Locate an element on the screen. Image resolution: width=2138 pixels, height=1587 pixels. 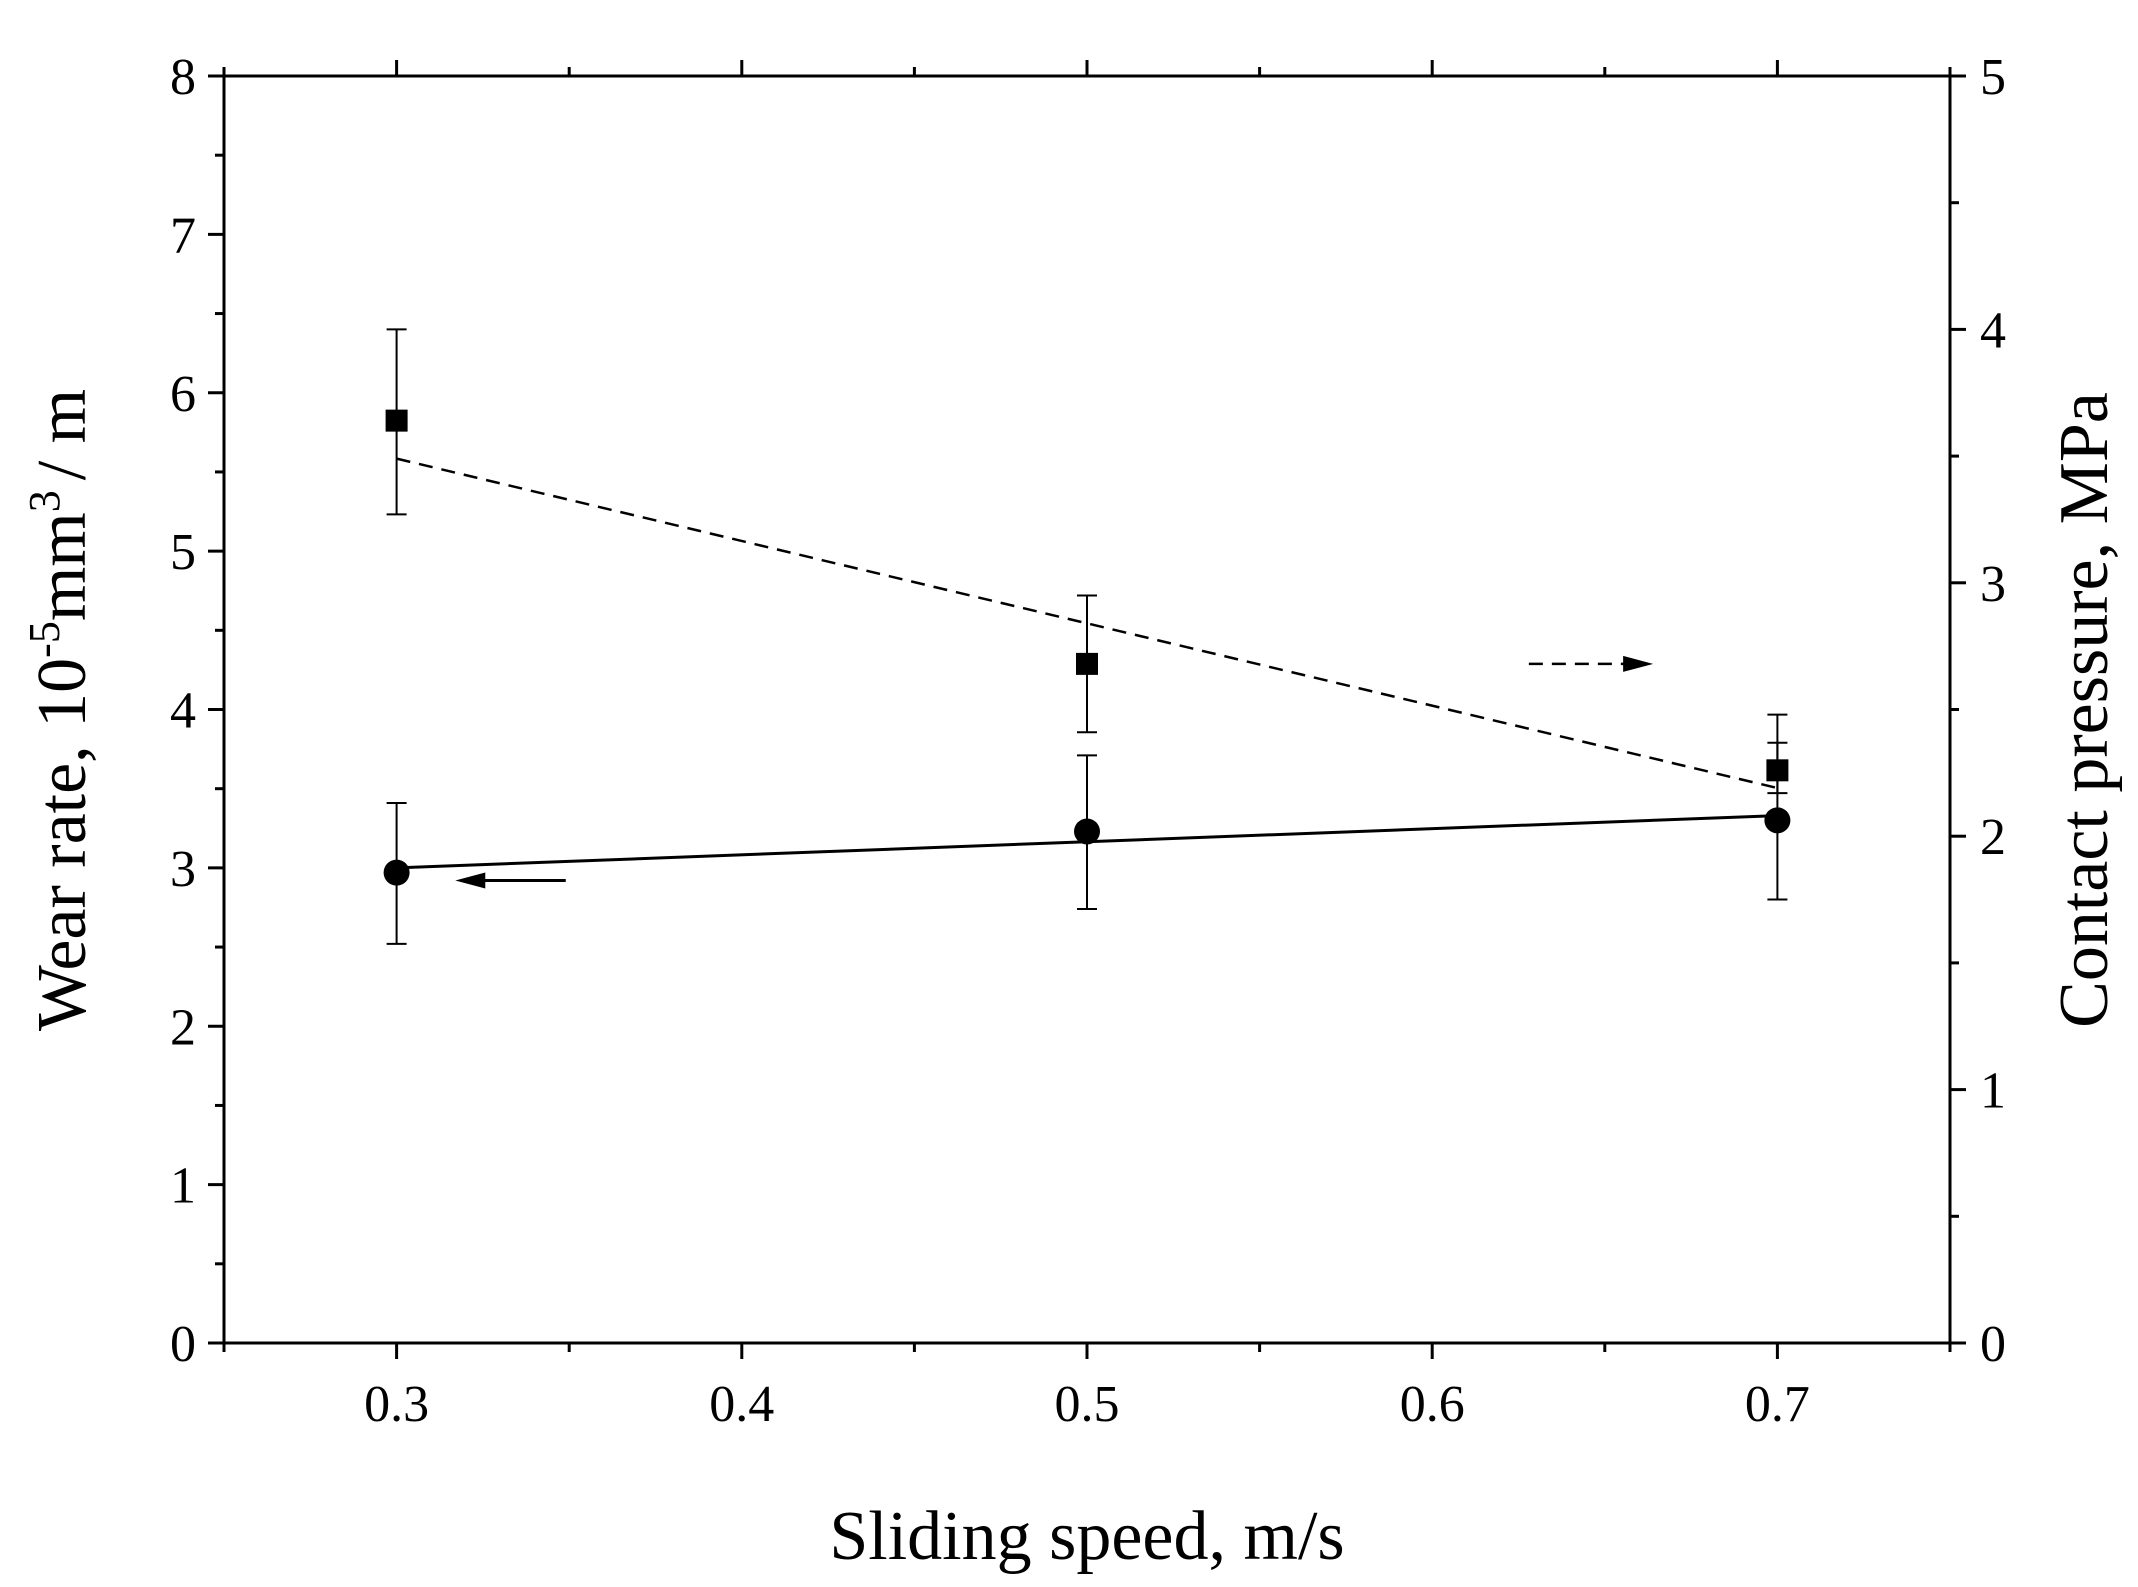
y-right-tick-label-0: 0 is located at coordinates (1993, 1344).